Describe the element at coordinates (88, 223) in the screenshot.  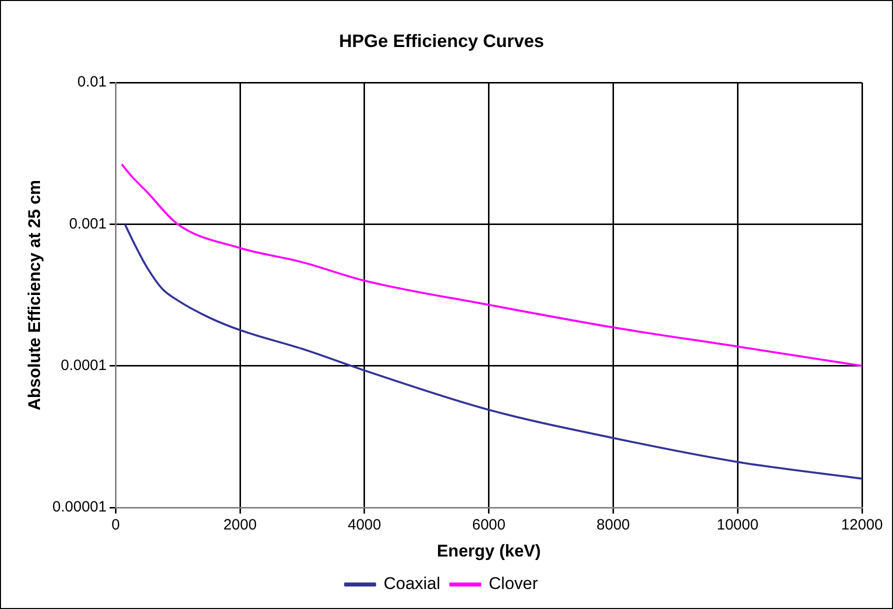
I see `y-tick-label: 0.001` at that location.